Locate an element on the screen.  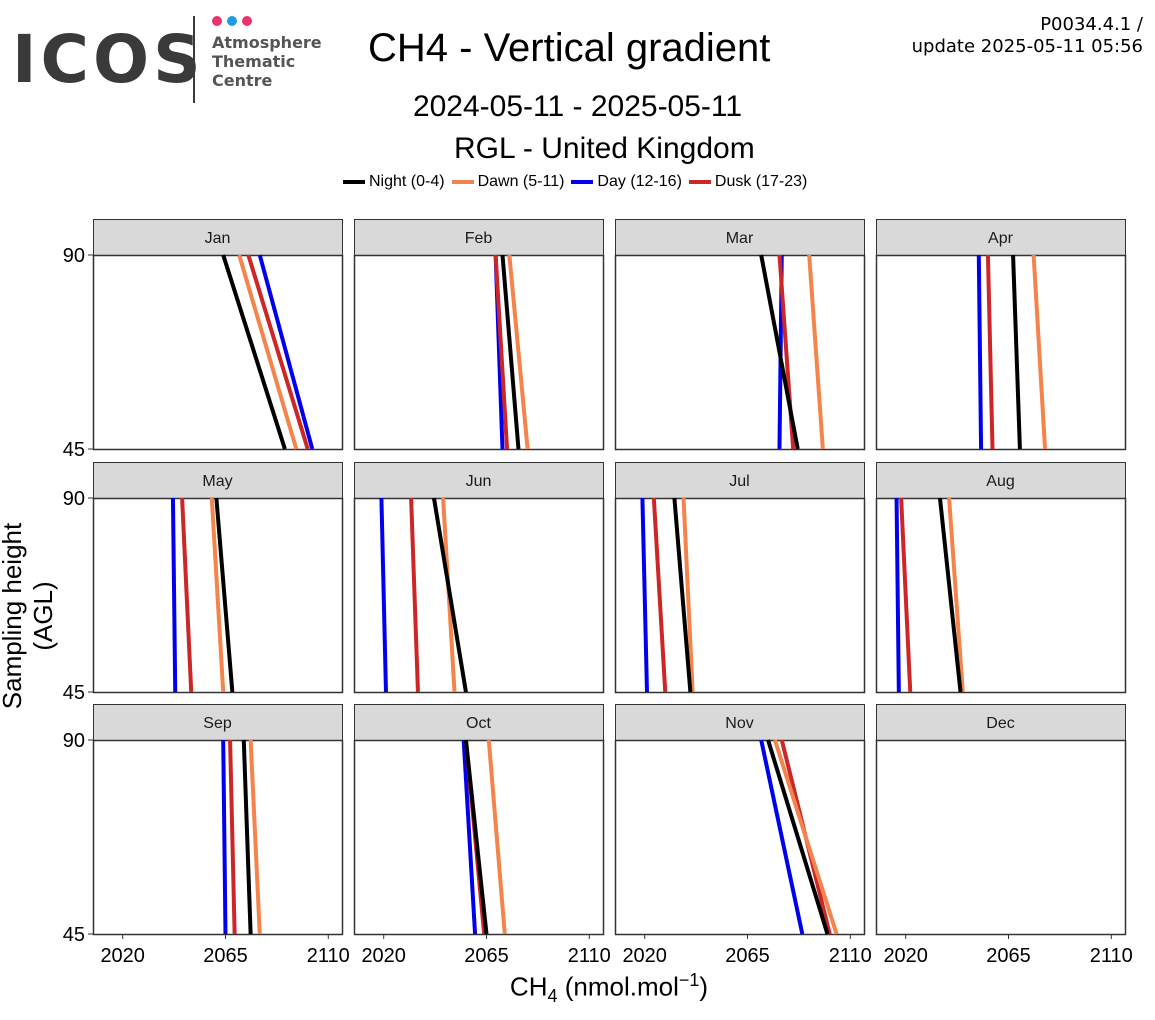
x-axis-label-unit: (nmol.mol is located at coordinates (618, 986).